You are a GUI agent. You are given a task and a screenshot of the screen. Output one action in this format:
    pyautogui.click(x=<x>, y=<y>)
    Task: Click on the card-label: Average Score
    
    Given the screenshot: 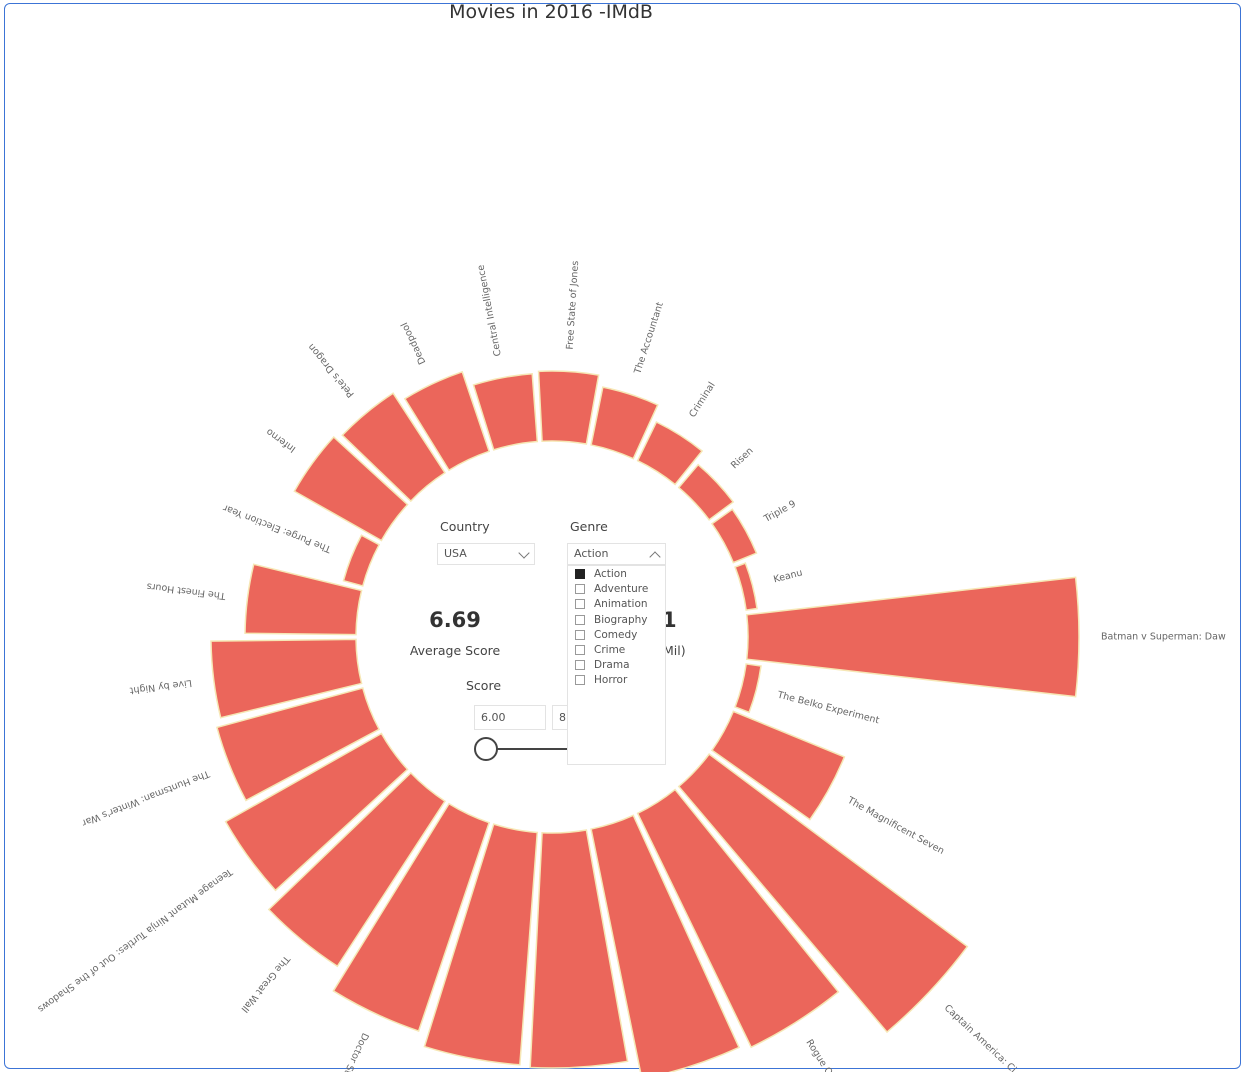 What is the action you would take?
    pyautogui.click(x=455, y=650)
    